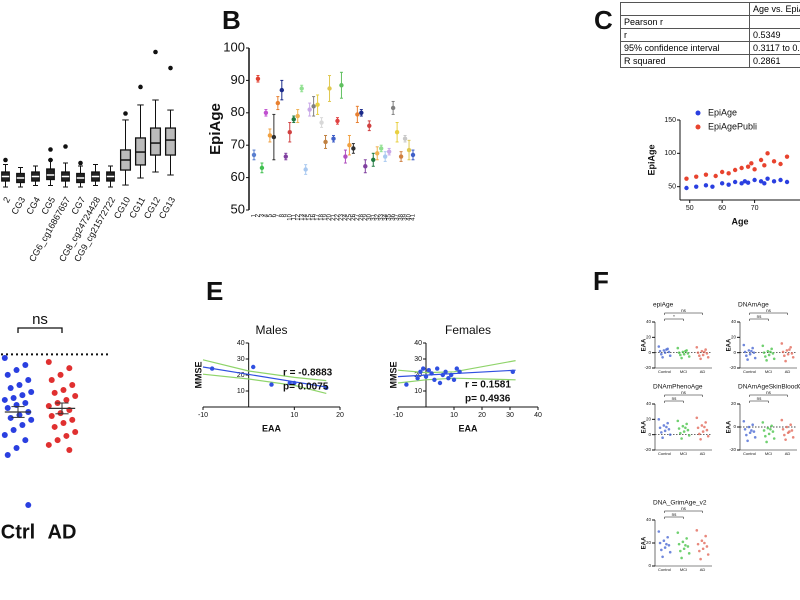 This screenshot has height=600, width=800. I want to click on chart-title: epiAge, so click(663, 305).